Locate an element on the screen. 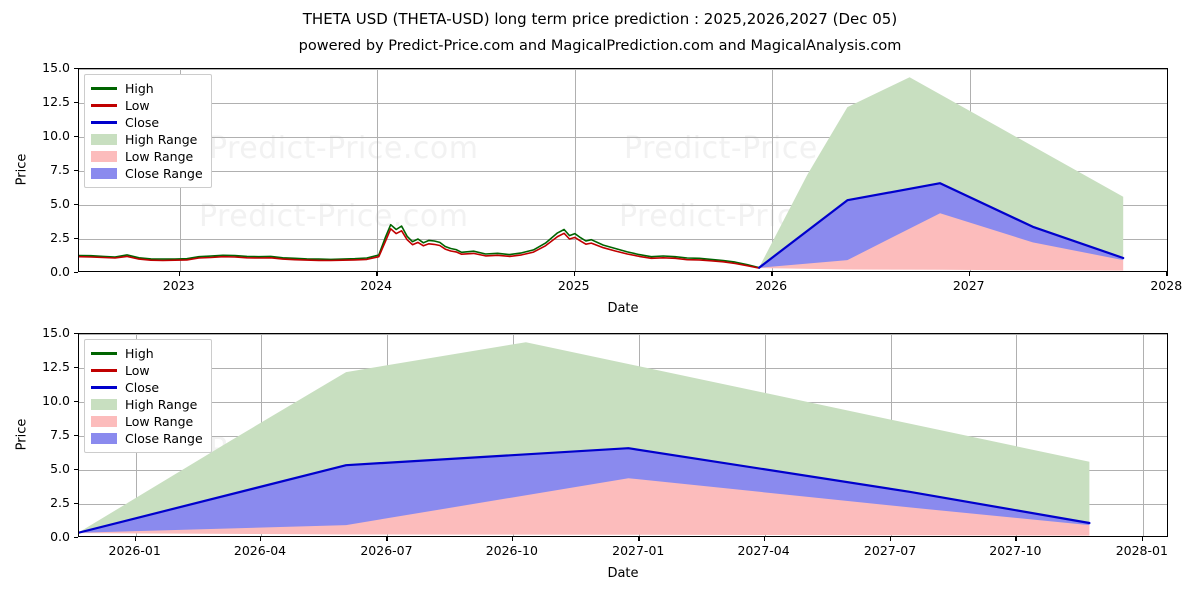 The width and height of the screenshot is (1200, 600). x-tick-label: 2027 is located at coordinates (968, 285).